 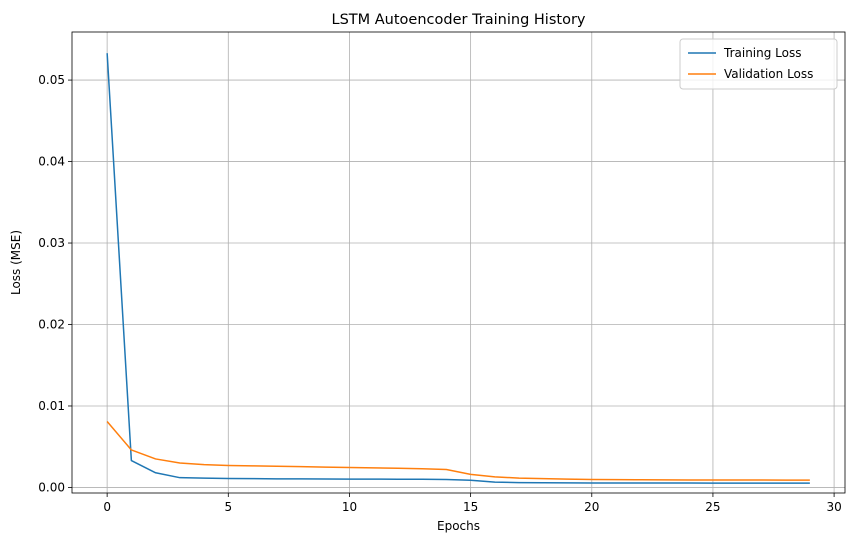 I want to click on legend-label-validation-loss: Validation Loss, so click(x=768, y=74).